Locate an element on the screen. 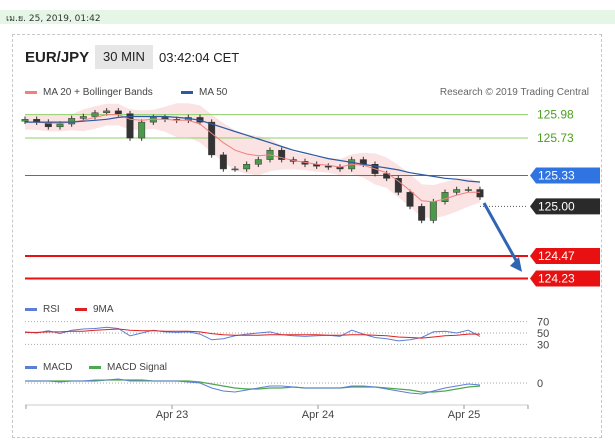 This screenshot has height=446, width=615. legend-label: MA 50 is located at coordinates (213, 92).